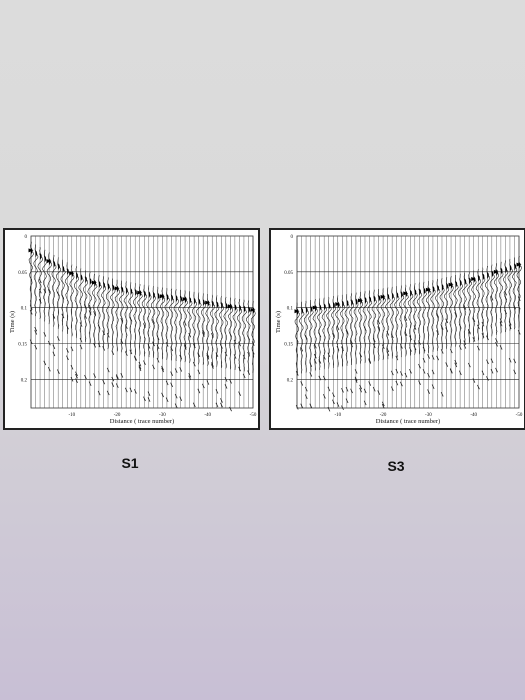 Image resolution: width=525 pixels, height=700 pixels. I want to click on caption-s1: S1, so click(130, 463).